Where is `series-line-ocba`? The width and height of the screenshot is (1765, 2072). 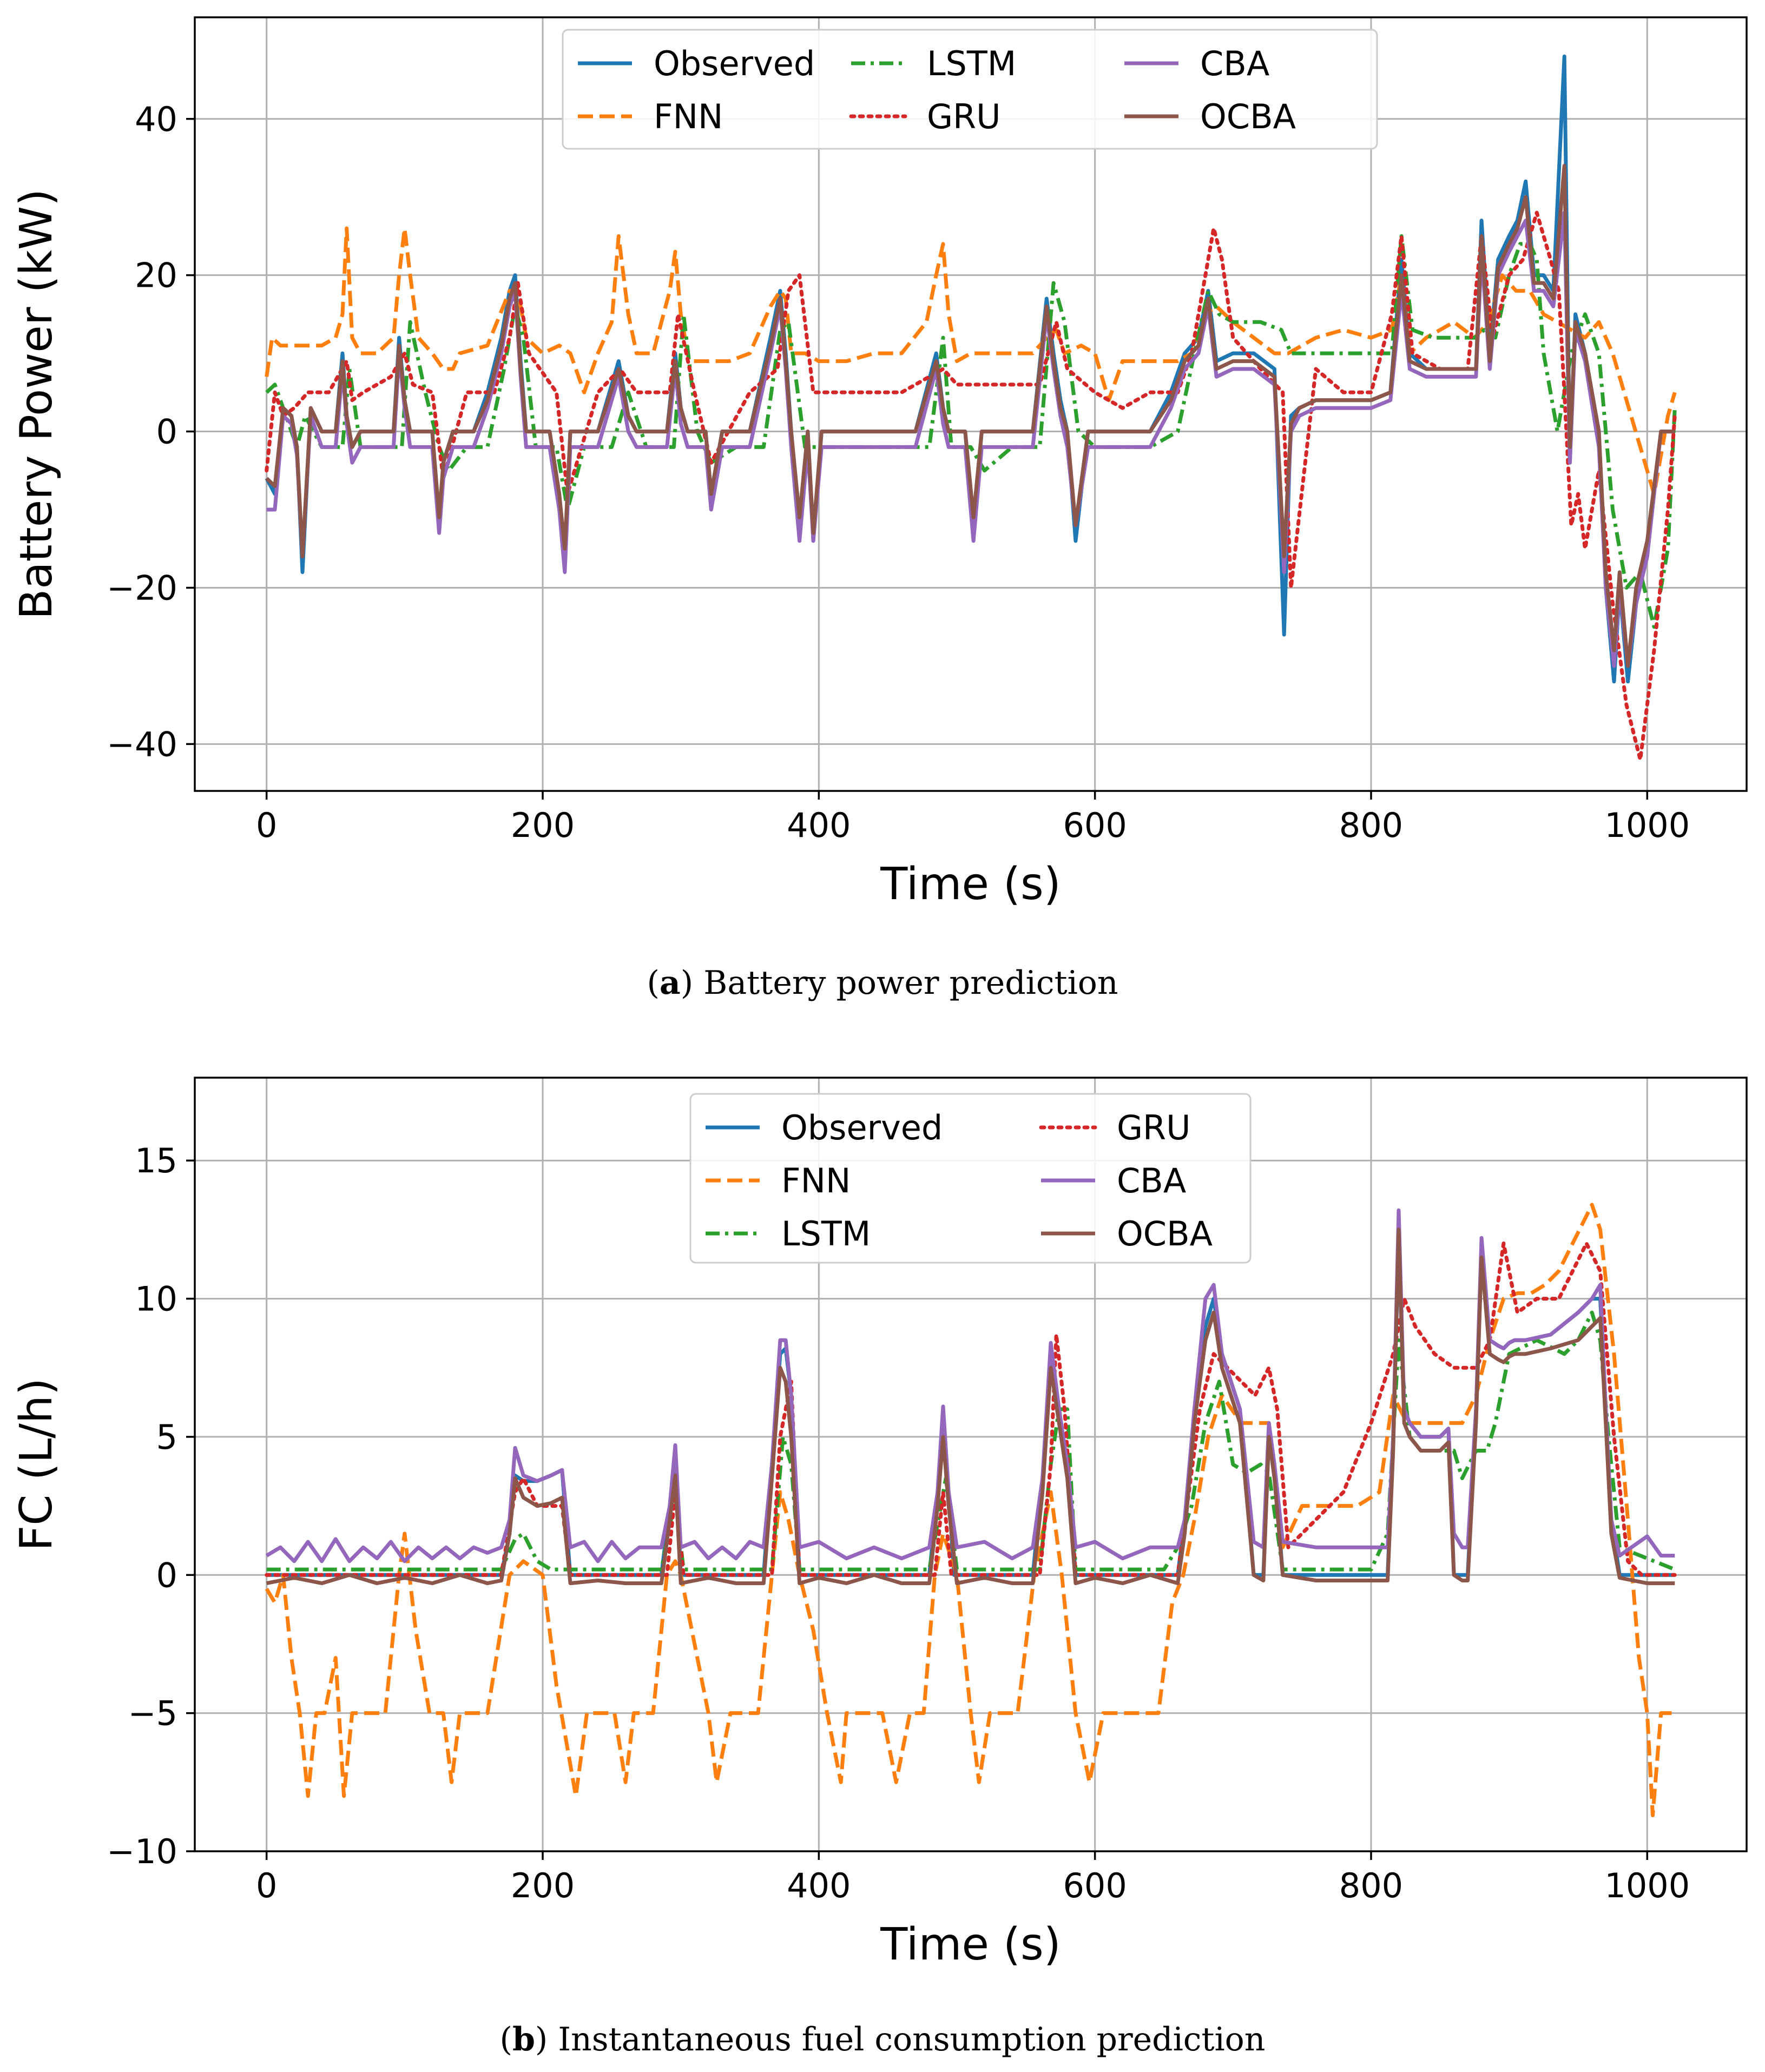 series-line-ocba is located at coordinates (970, 1407).